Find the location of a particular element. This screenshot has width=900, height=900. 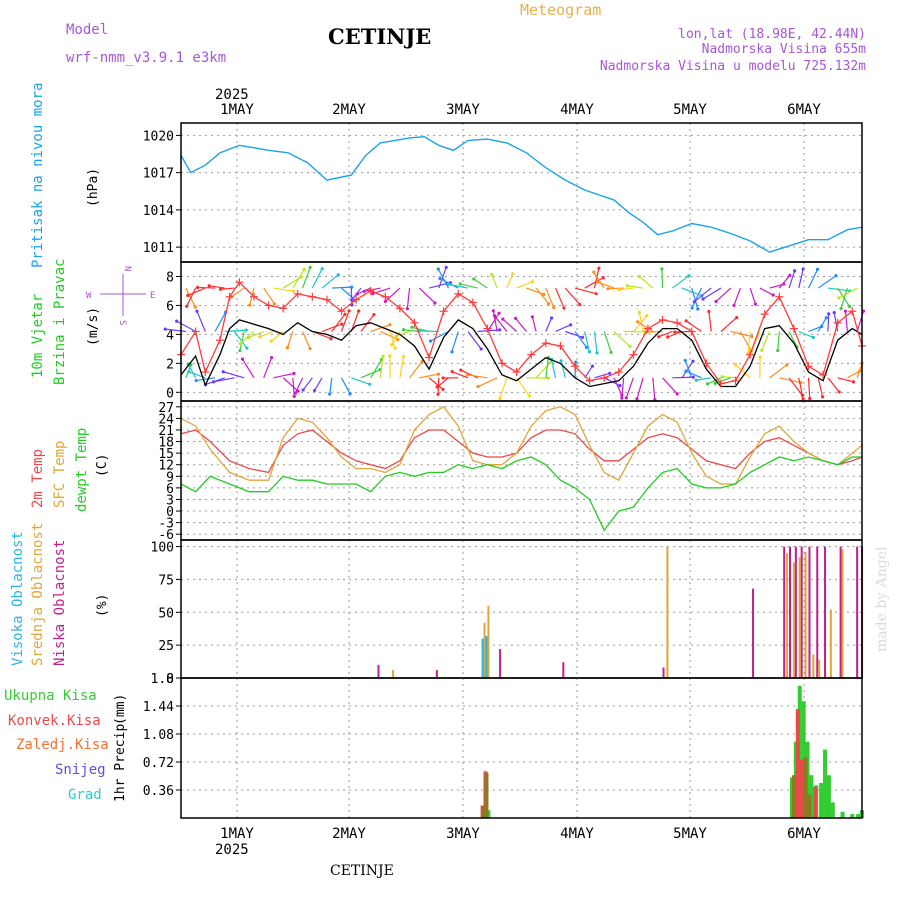

y-tick-label: 75 is located at coordinates (166, 580).